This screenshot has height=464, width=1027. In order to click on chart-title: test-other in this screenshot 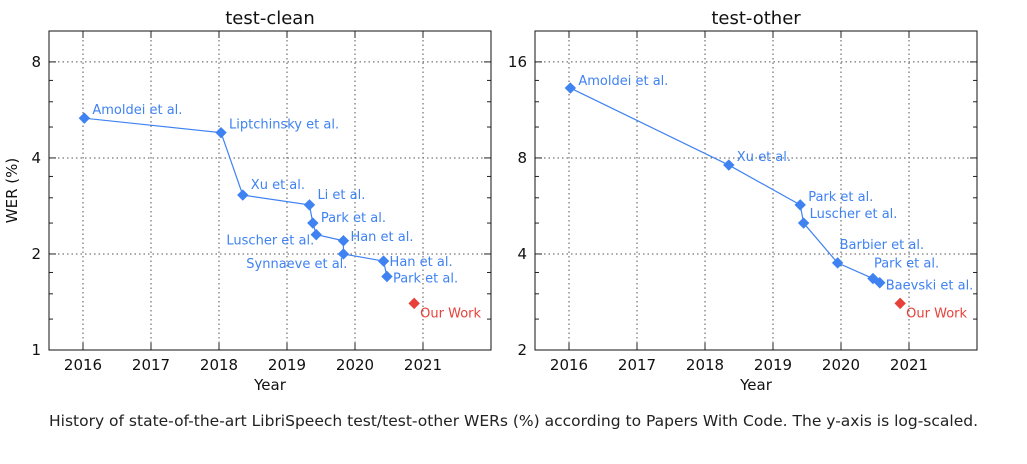, I will do `click(756, 18)`.